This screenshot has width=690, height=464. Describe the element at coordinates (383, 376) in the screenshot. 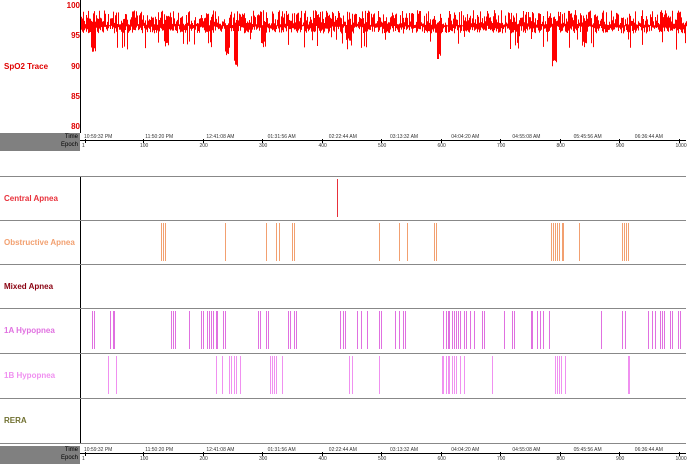

I see `hypopnea-1b-track` at that location.